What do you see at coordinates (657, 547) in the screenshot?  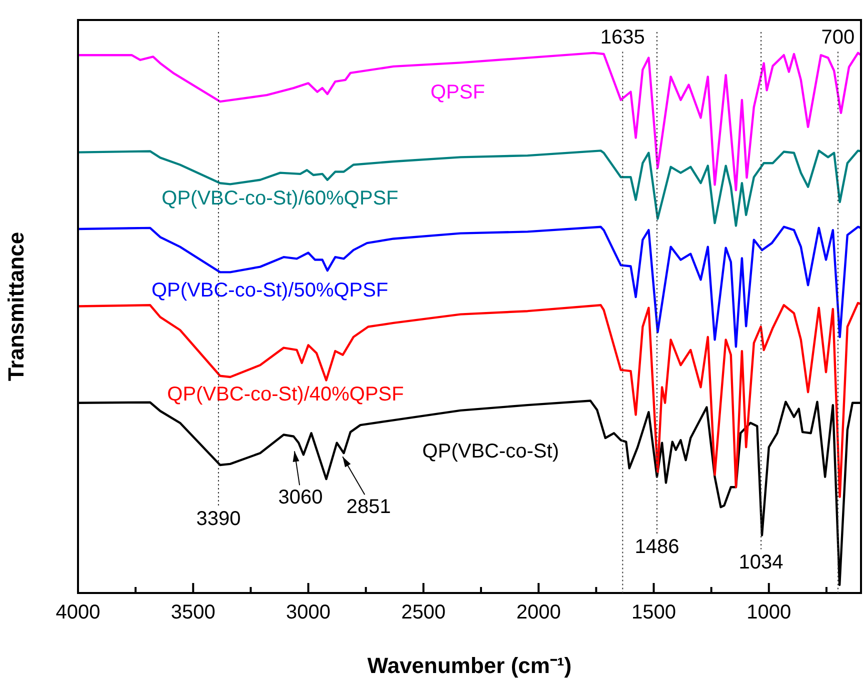 I see `ref-line-label: 1486` at bounding box center [657, 547].